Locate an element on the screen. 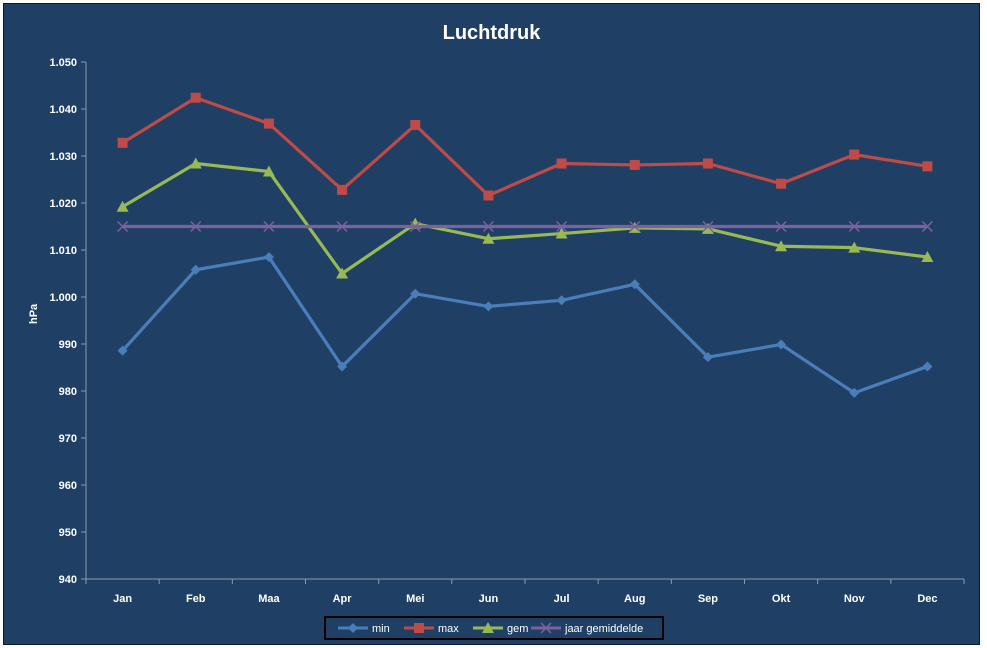 The image size is (987, 648). x-tick-label: Sep is located at coordinates (708, 599).